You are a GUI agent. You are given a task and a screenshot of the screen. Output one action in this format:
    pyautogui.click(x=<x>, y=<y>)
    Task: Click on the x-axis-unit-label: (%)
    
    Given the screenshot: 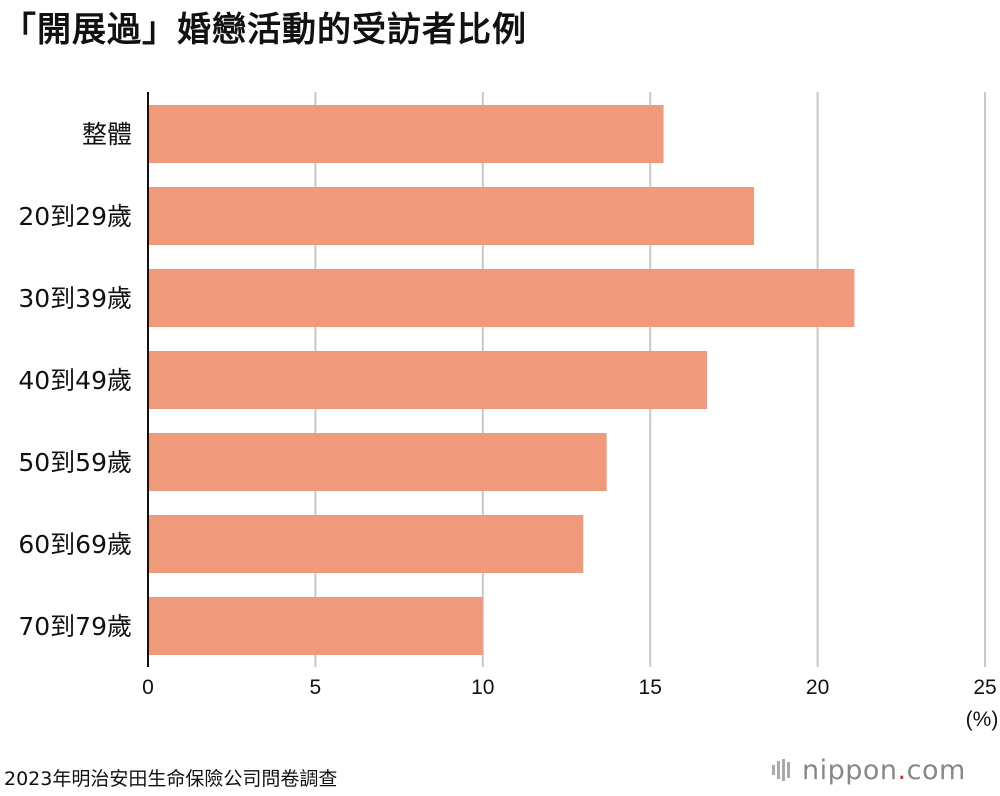 What is the action you would take?
    pyautogui.click(x=982, y=719)
    